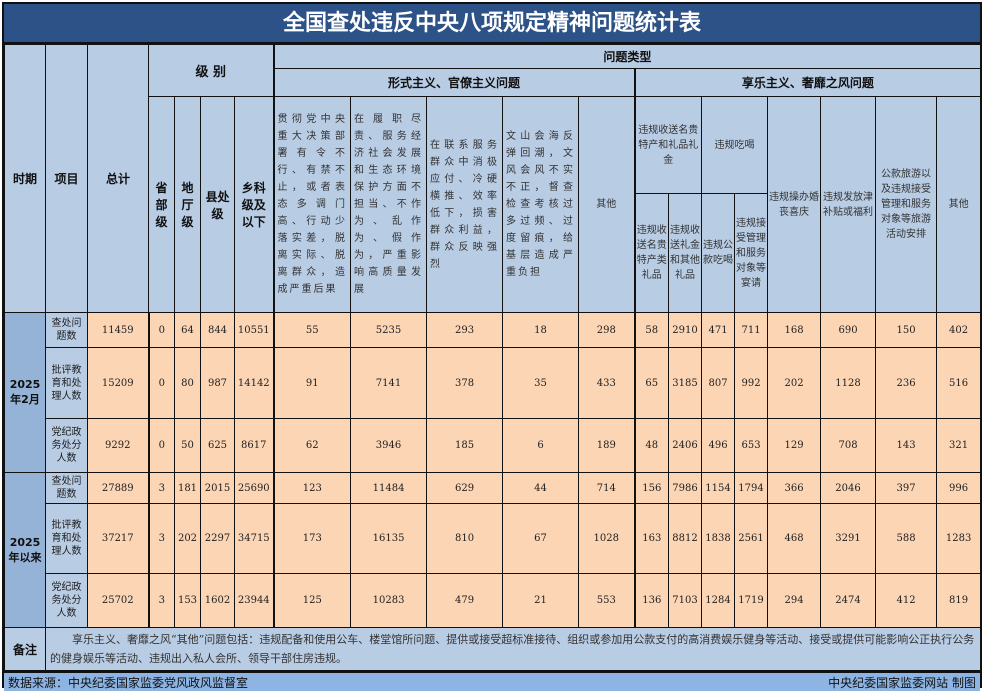 Image resolution: width=985 pixels, height=691 pixels. Describe the element at coordinates (187, 383) in the screenshot. I see `value-cell: 80` at that location.